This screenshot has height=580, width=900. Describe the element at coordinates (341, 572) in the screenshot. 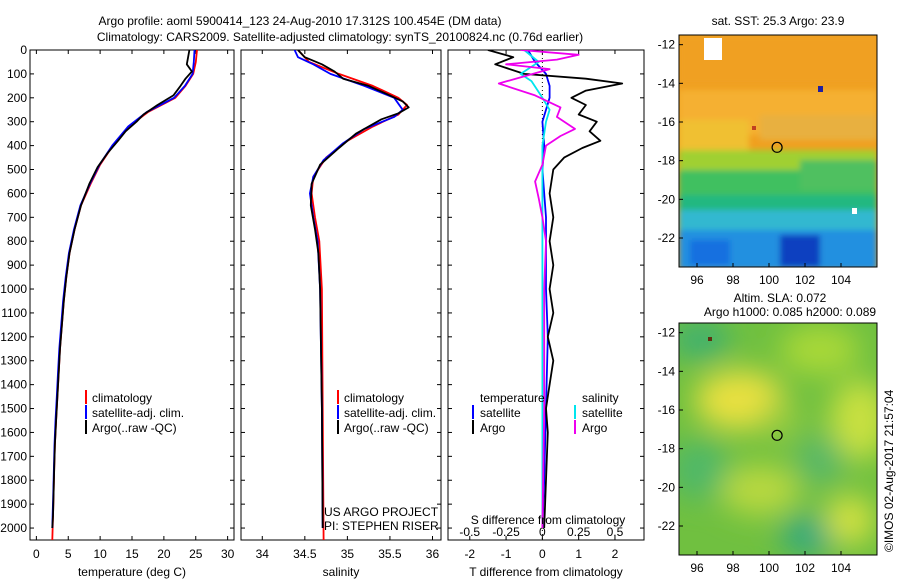

I see `salinity-axis-label: salinity` at that location.